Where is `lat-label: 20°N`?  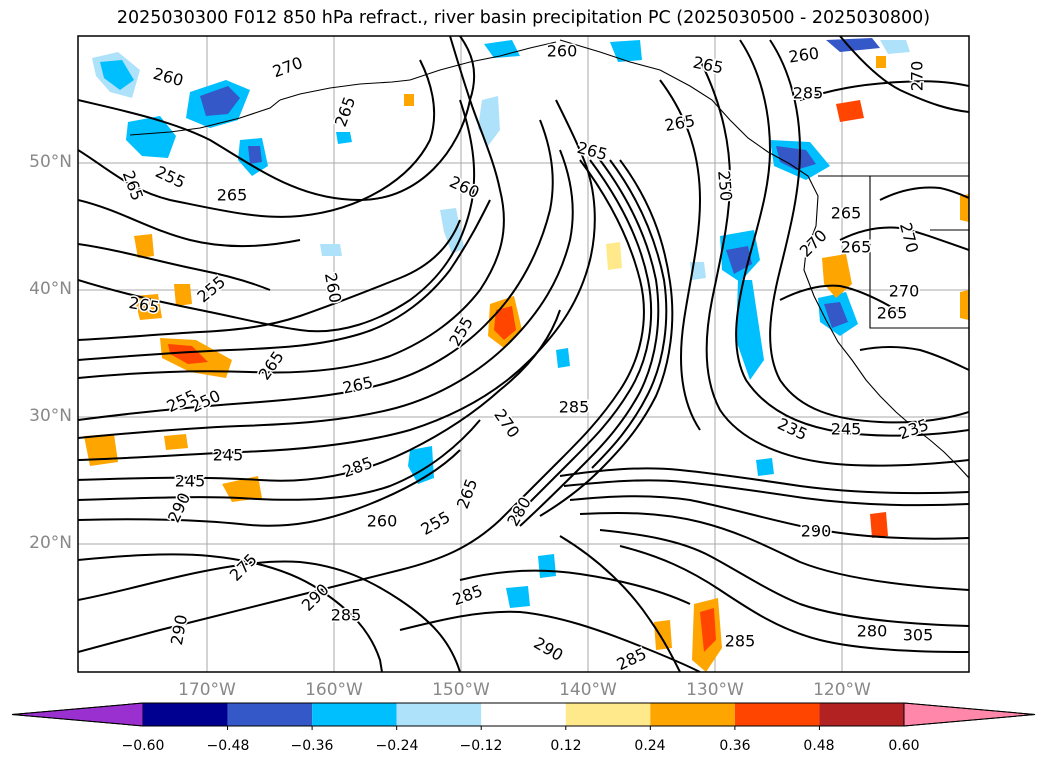 lat-label: 20°N is located at coordinates (50, 543).